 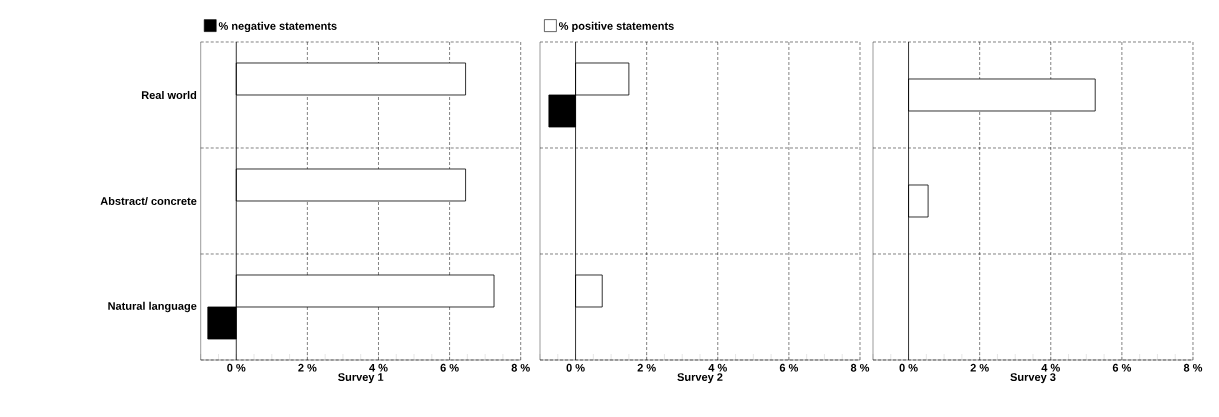 I want to click on legend-label: % negative statements, so click(x=277, y=27).